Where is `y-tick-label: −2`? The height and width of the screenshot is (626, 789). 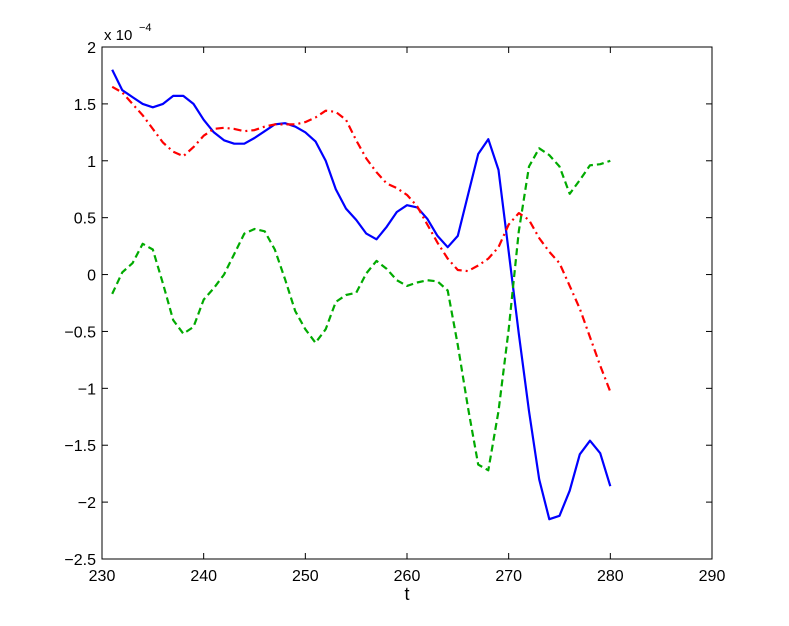
y-tick-label: −2 is located at coordinates (87, 503).